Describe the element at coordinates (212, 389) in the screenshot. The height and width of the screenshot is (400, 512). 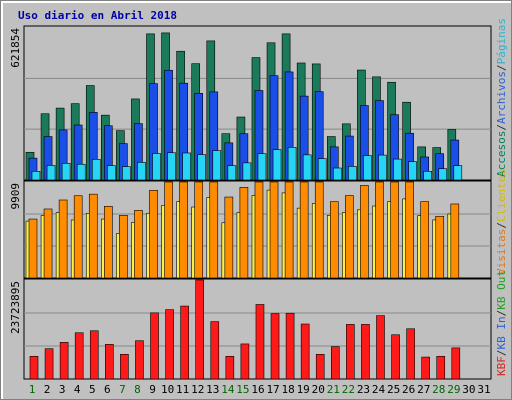
I see `x-tick-label: 13` at that location.